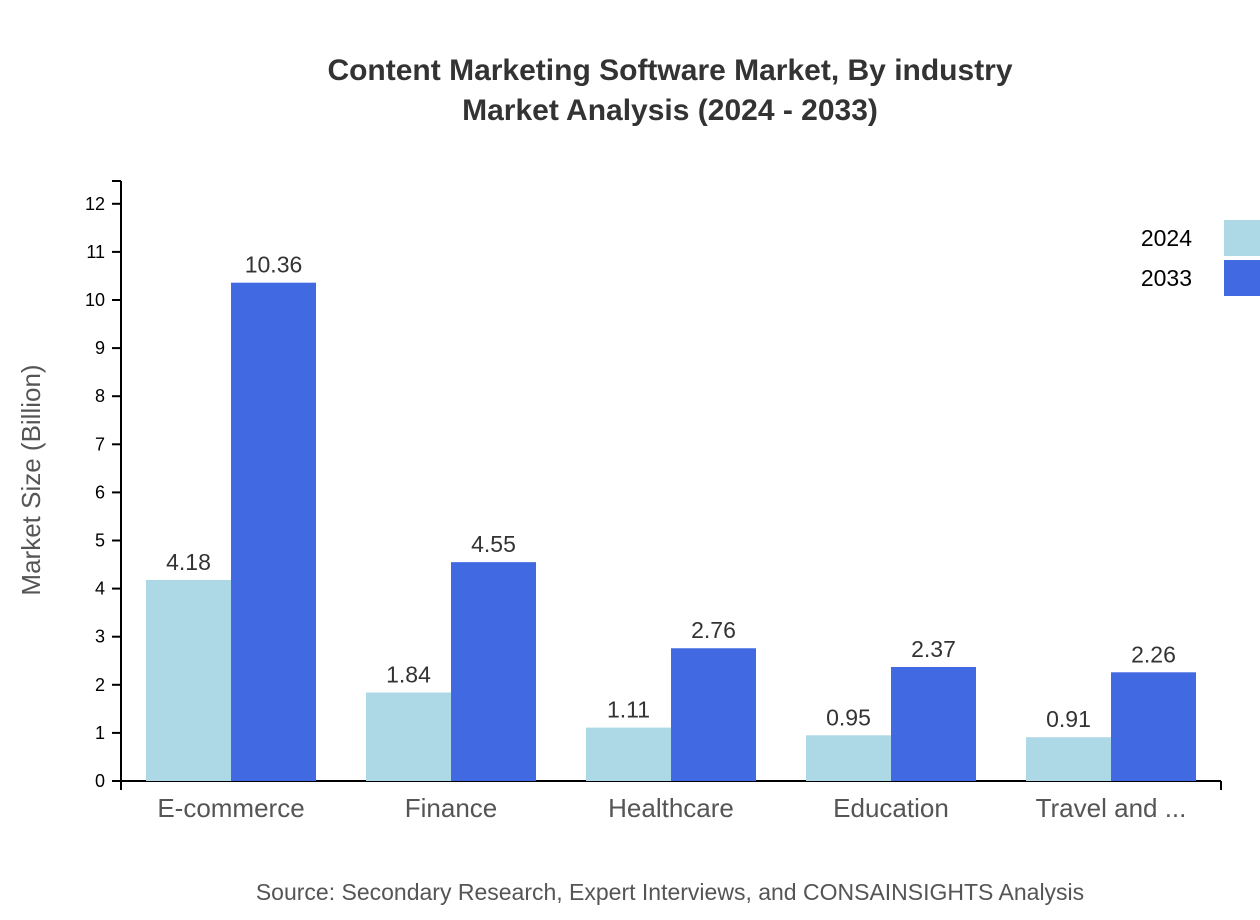 The image size is (1260, 920). I want to click on data-label: 0.91, so click(1068, 719).